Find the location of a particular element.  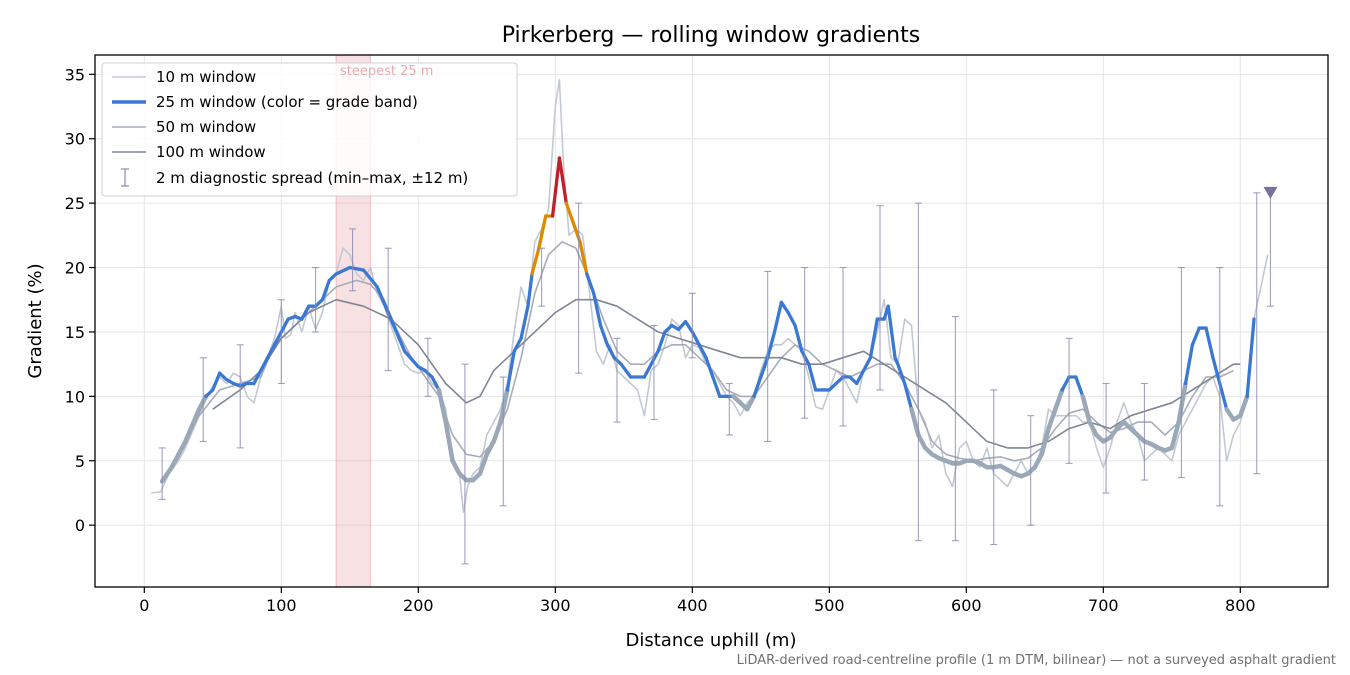

end-marker is located at coordinates (1270, 192).